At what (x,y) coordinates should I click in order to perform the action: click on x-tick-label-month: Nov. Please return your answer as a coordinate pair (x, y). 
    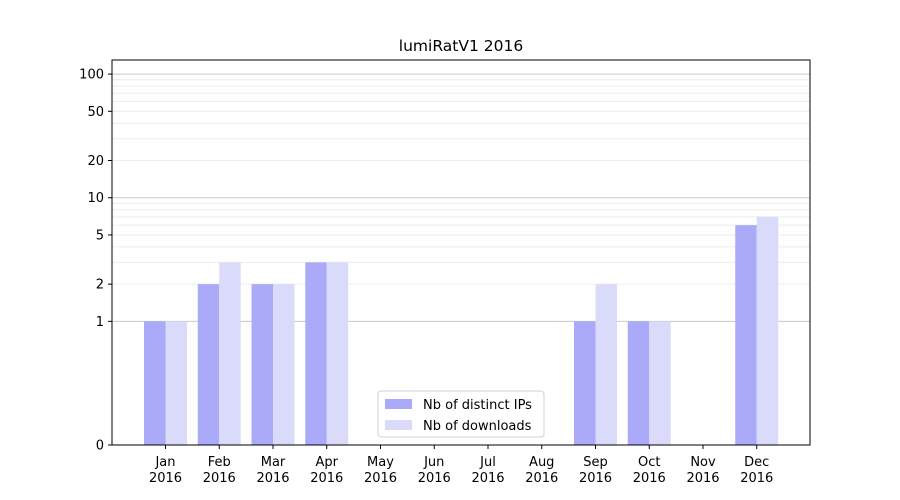
    Looking at the image, I should click on (703, 462).